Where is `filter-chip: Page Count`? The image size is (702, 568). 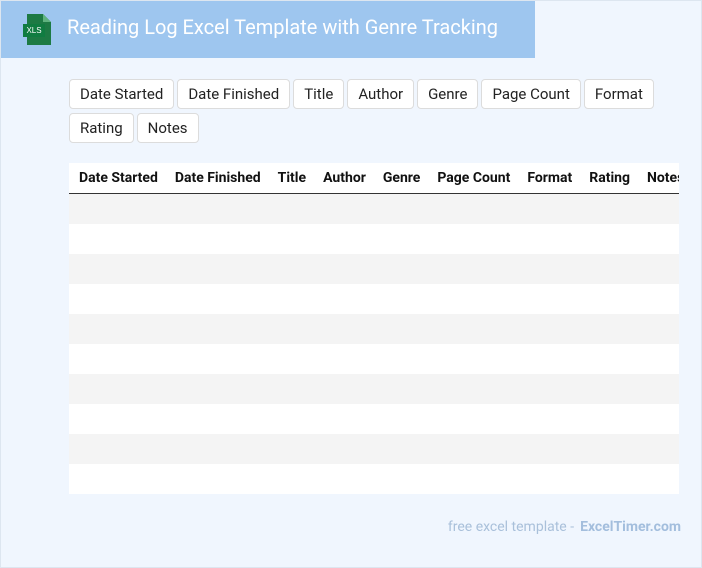
filter-chip: Page Count is located at coordinates (531, 94).